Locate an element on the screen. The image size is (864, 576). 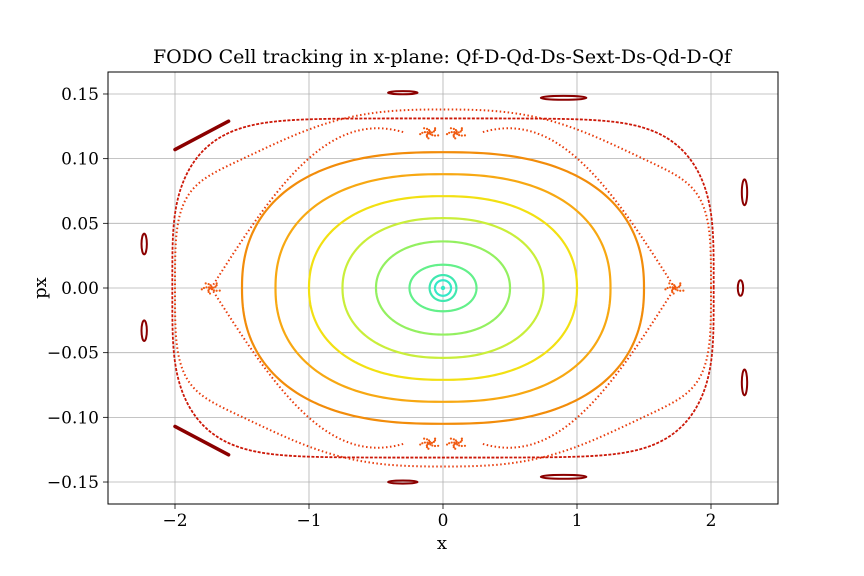
x-axis-label: x is located at coordinates (442, 543).